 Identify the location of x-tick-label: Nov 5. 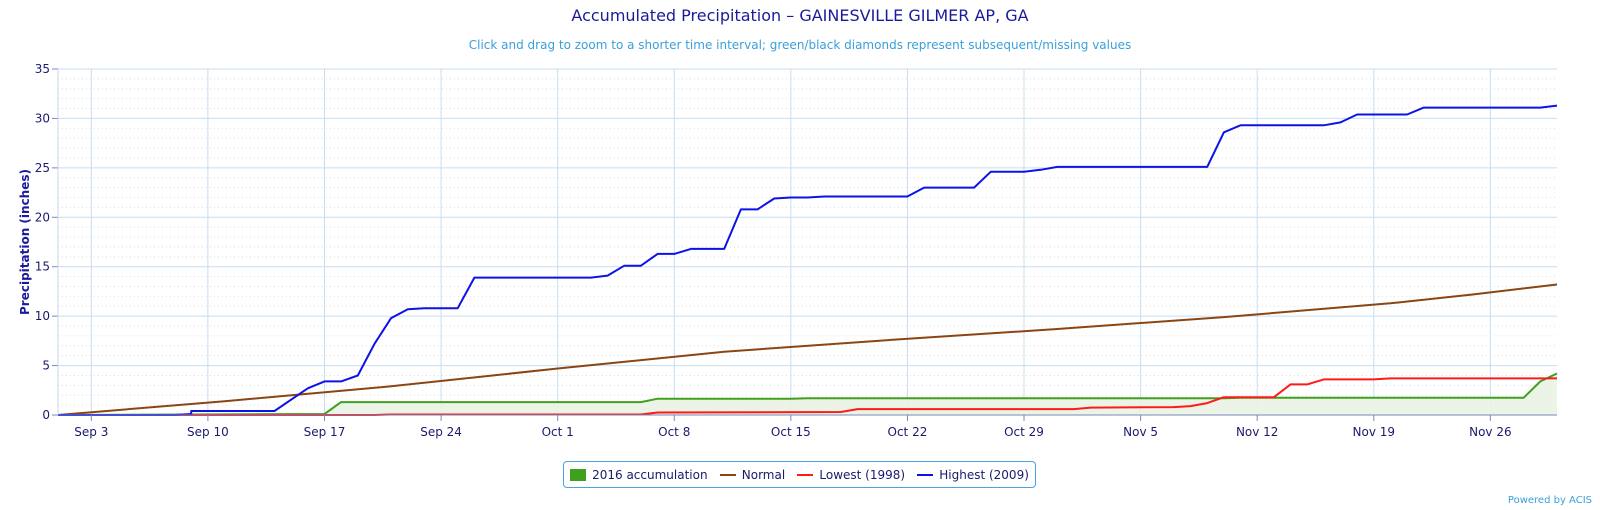
(1140, 432).